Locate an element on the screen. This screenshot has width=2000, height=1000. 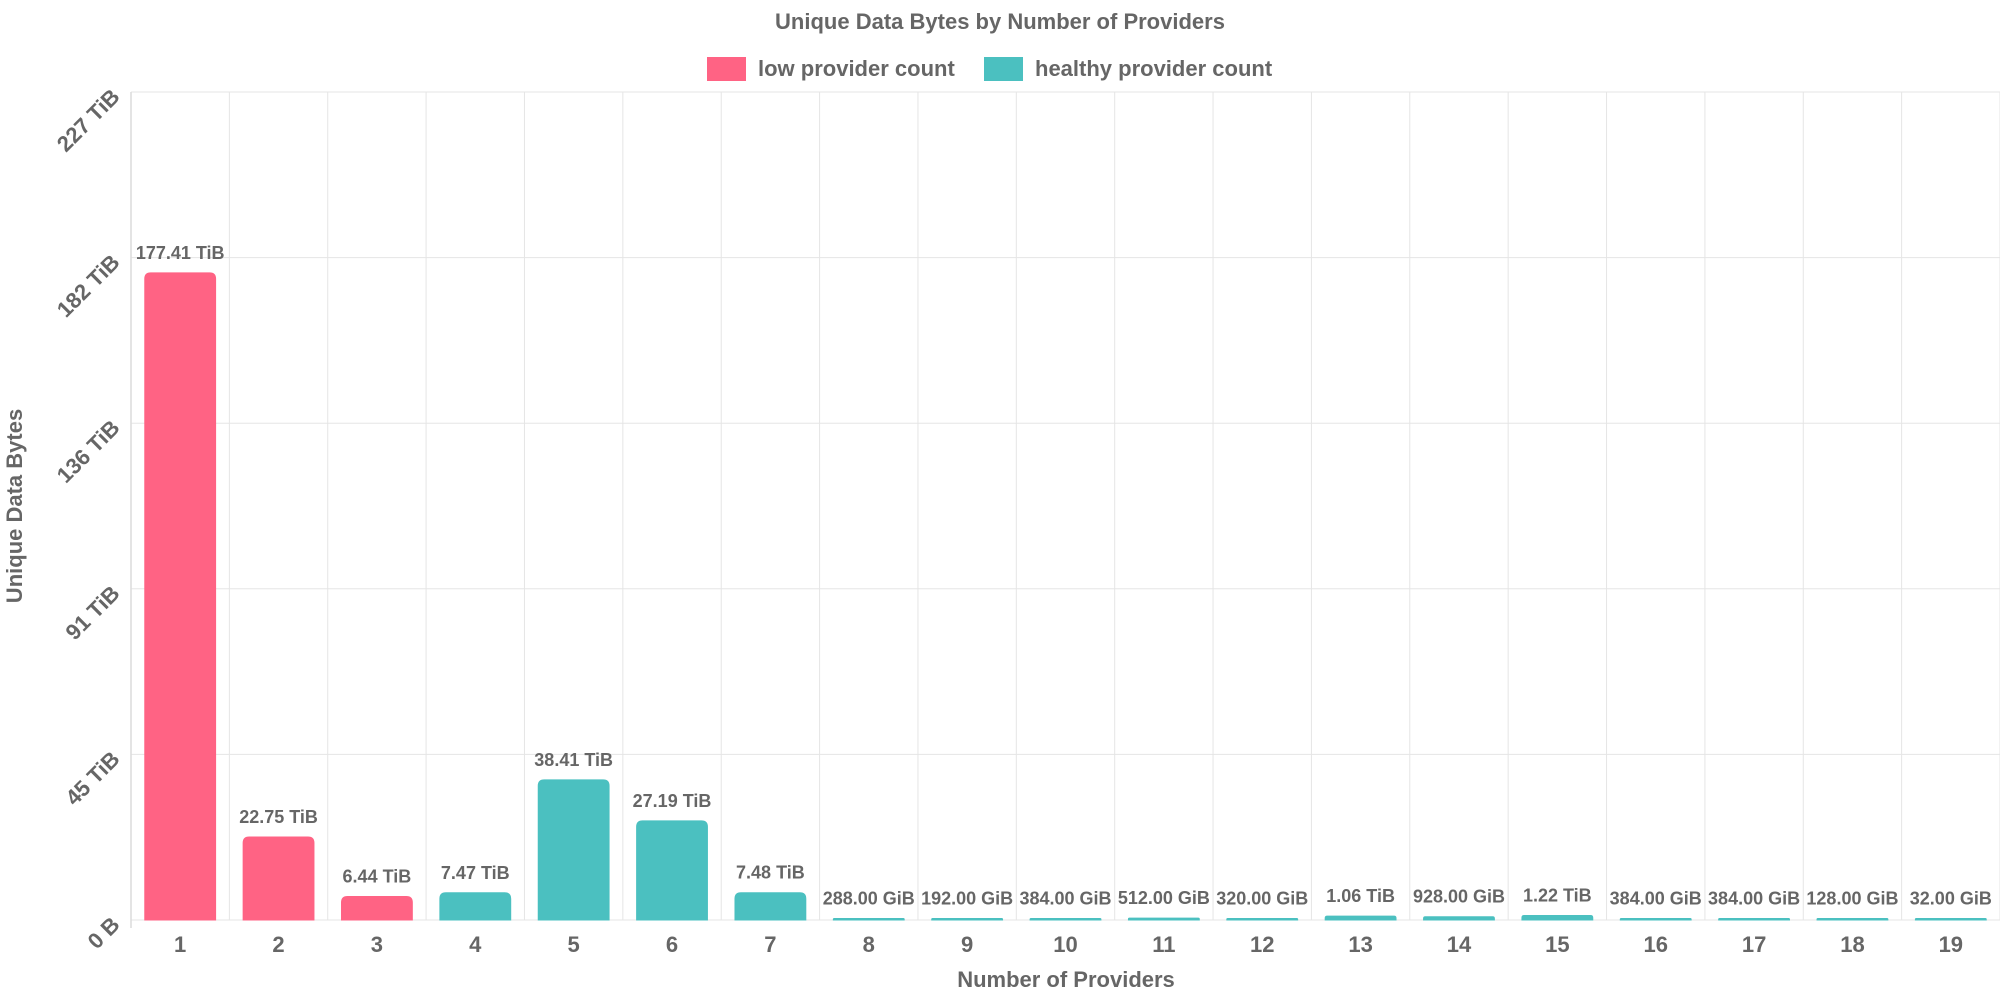
x-tick-label: 16 is located at coordinates (1655, 944).